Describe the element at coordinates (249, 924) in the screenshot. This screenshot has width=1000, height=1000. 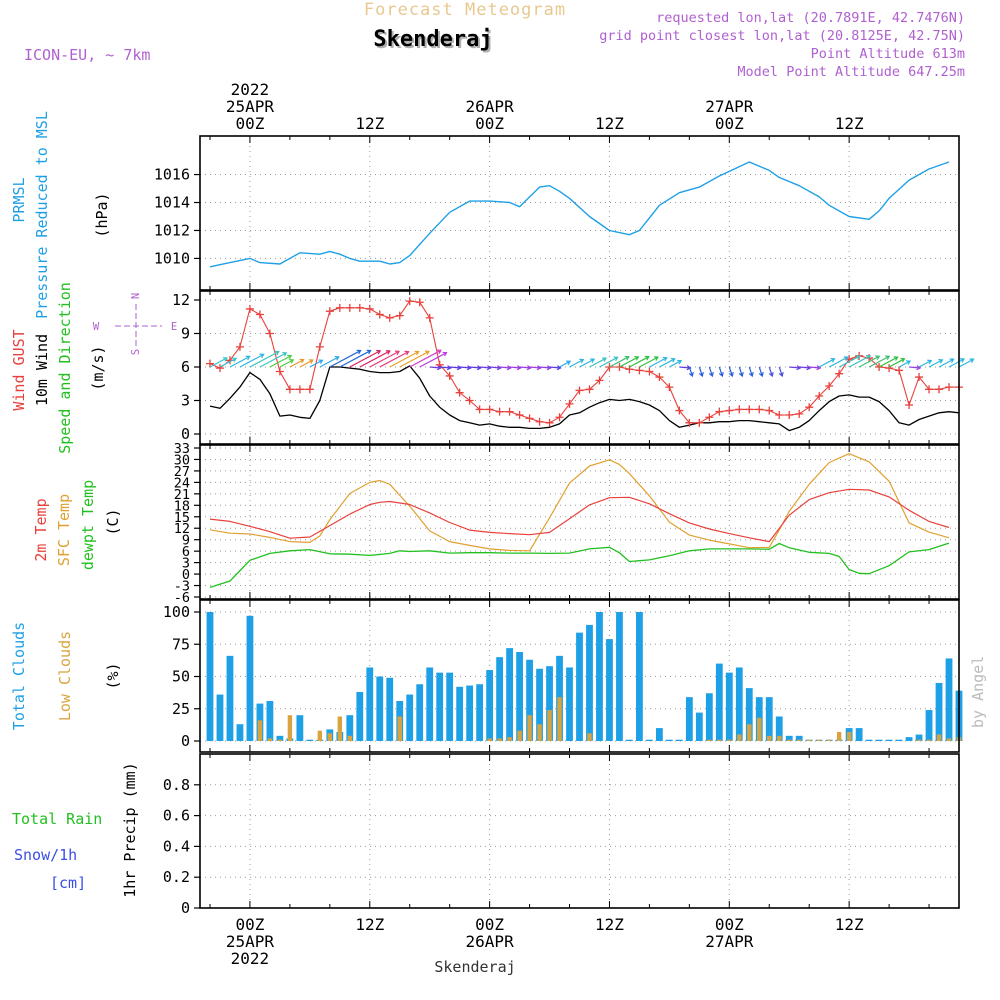
I see `time-label-bottom: 00Z` at that location.